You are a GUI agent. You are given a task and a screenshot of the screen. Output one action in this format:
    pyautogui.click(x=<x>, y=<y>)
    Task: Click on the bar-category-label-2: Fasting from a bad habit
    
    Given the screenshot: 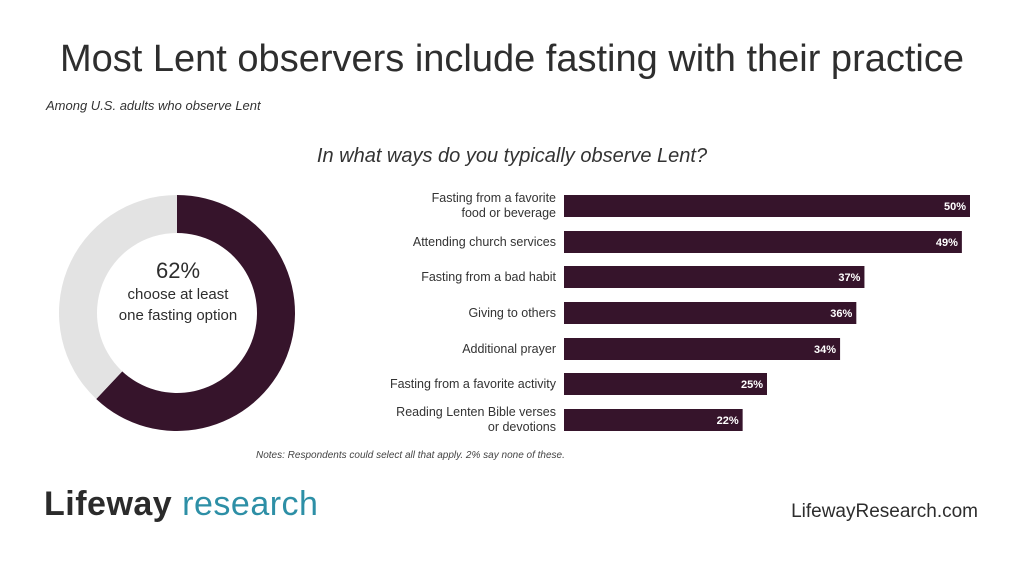 What is the action you would take?
    pyautogui.click(x=456, y=277)
    